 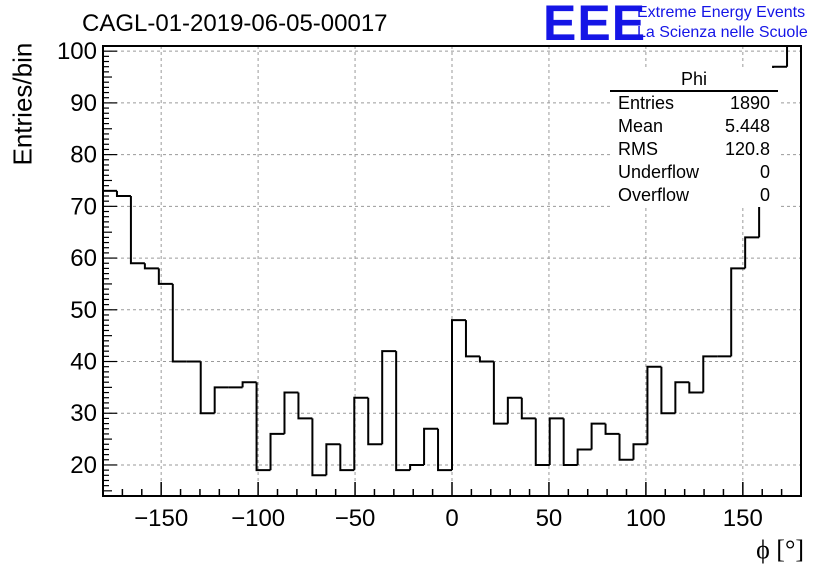 What do you see at coordinates (161, 518) in the screenshot?
I see `x-tick-label: −150` at bounding box center [161, 518].